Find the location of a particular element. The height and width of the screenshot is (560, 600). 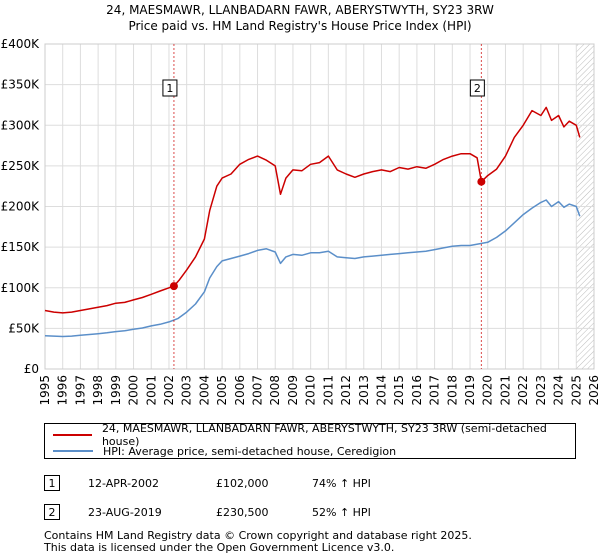

x-tick-label: 1997 is located at coordinates (80, 390).